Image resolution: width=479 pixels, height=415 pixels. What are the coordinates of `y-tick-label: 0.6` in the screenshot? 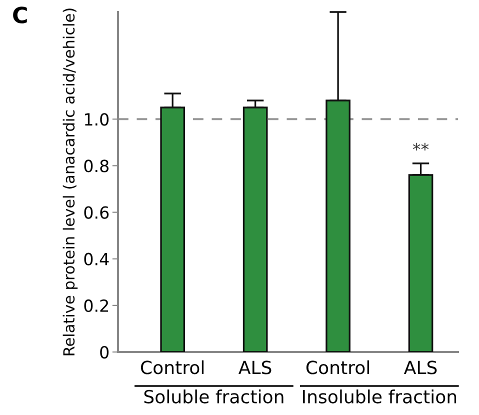 It's located at (96, 212).